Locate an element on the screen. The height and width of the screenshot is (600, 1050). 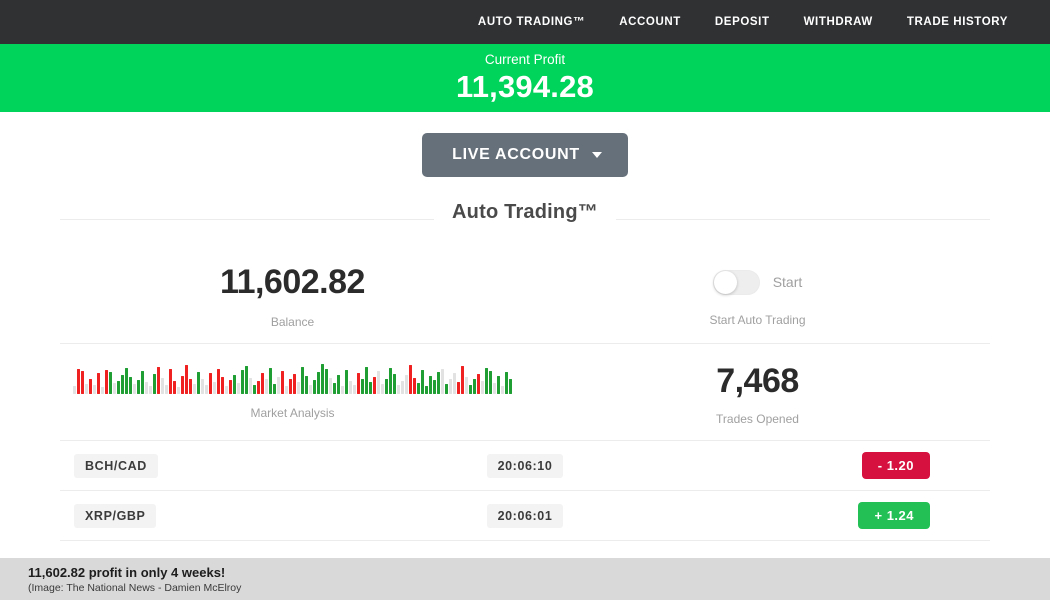
nav-withdraw: WITHDRAW is located at coordinates (838, 22).